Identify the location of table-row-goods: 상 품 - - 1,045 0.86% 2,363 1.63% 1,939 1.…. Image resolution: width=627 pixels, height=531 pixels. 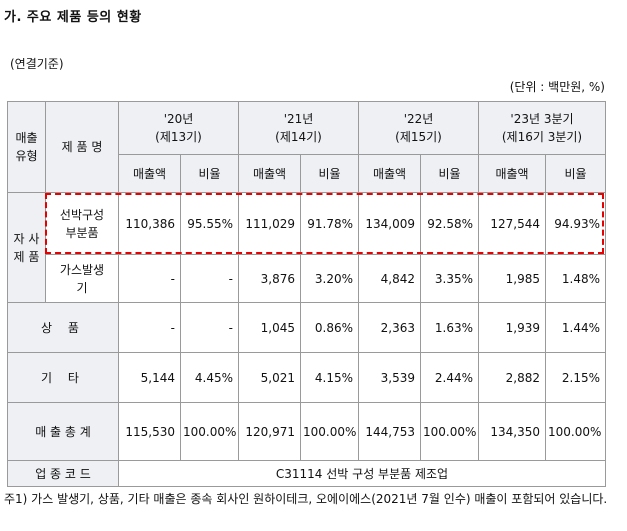
(306, 327).